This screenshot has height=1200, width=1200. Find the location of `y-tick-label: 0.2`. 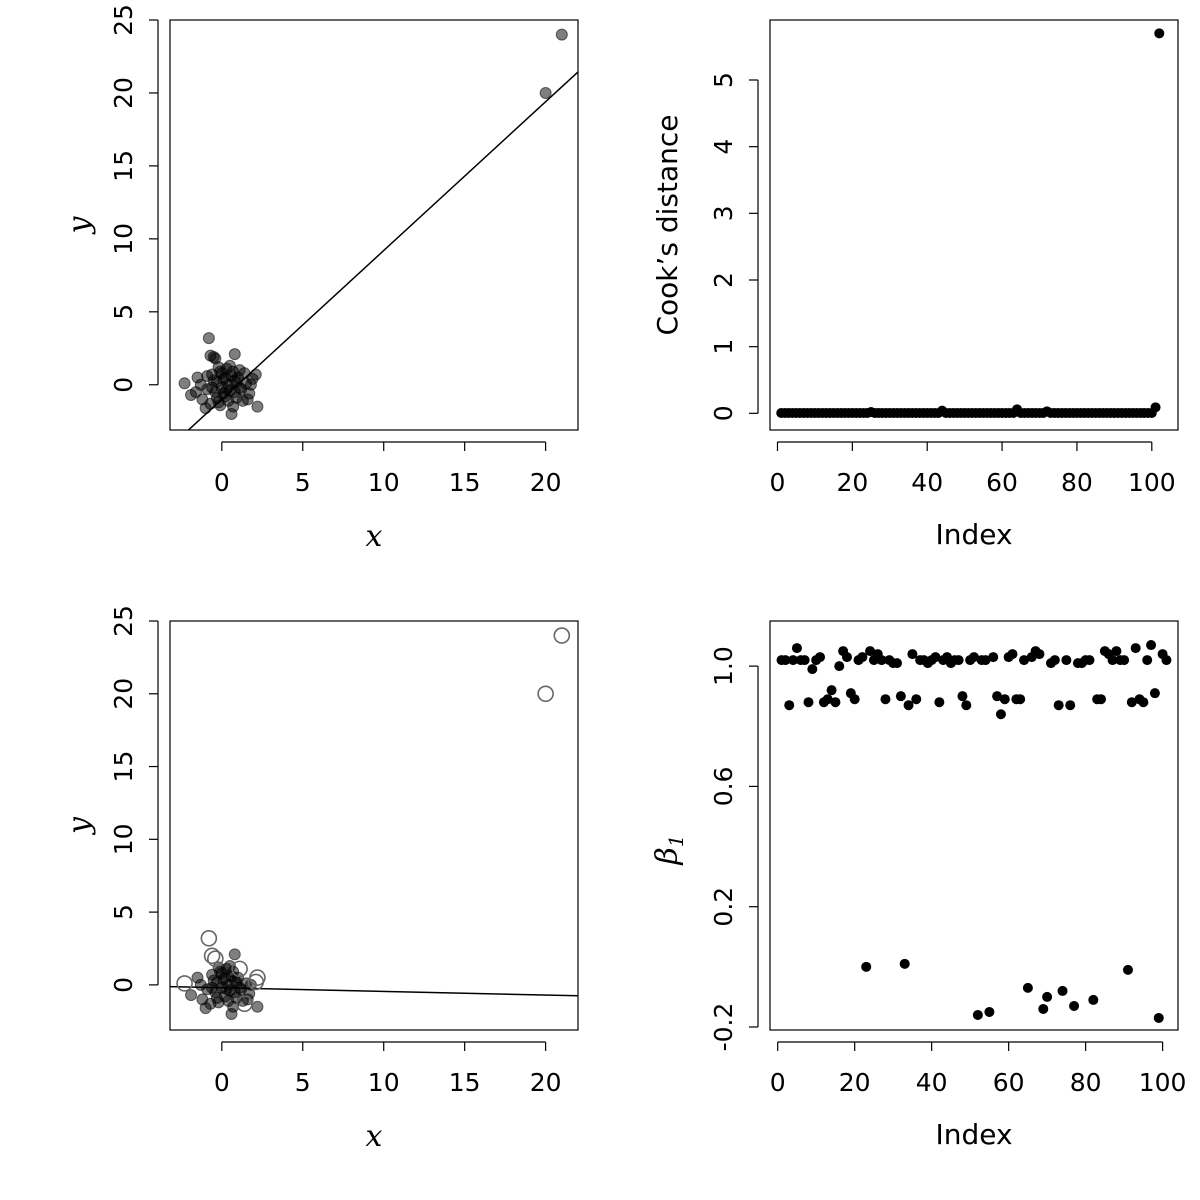

y-tick-label: 0.2 is located at coordinates (723, 907).